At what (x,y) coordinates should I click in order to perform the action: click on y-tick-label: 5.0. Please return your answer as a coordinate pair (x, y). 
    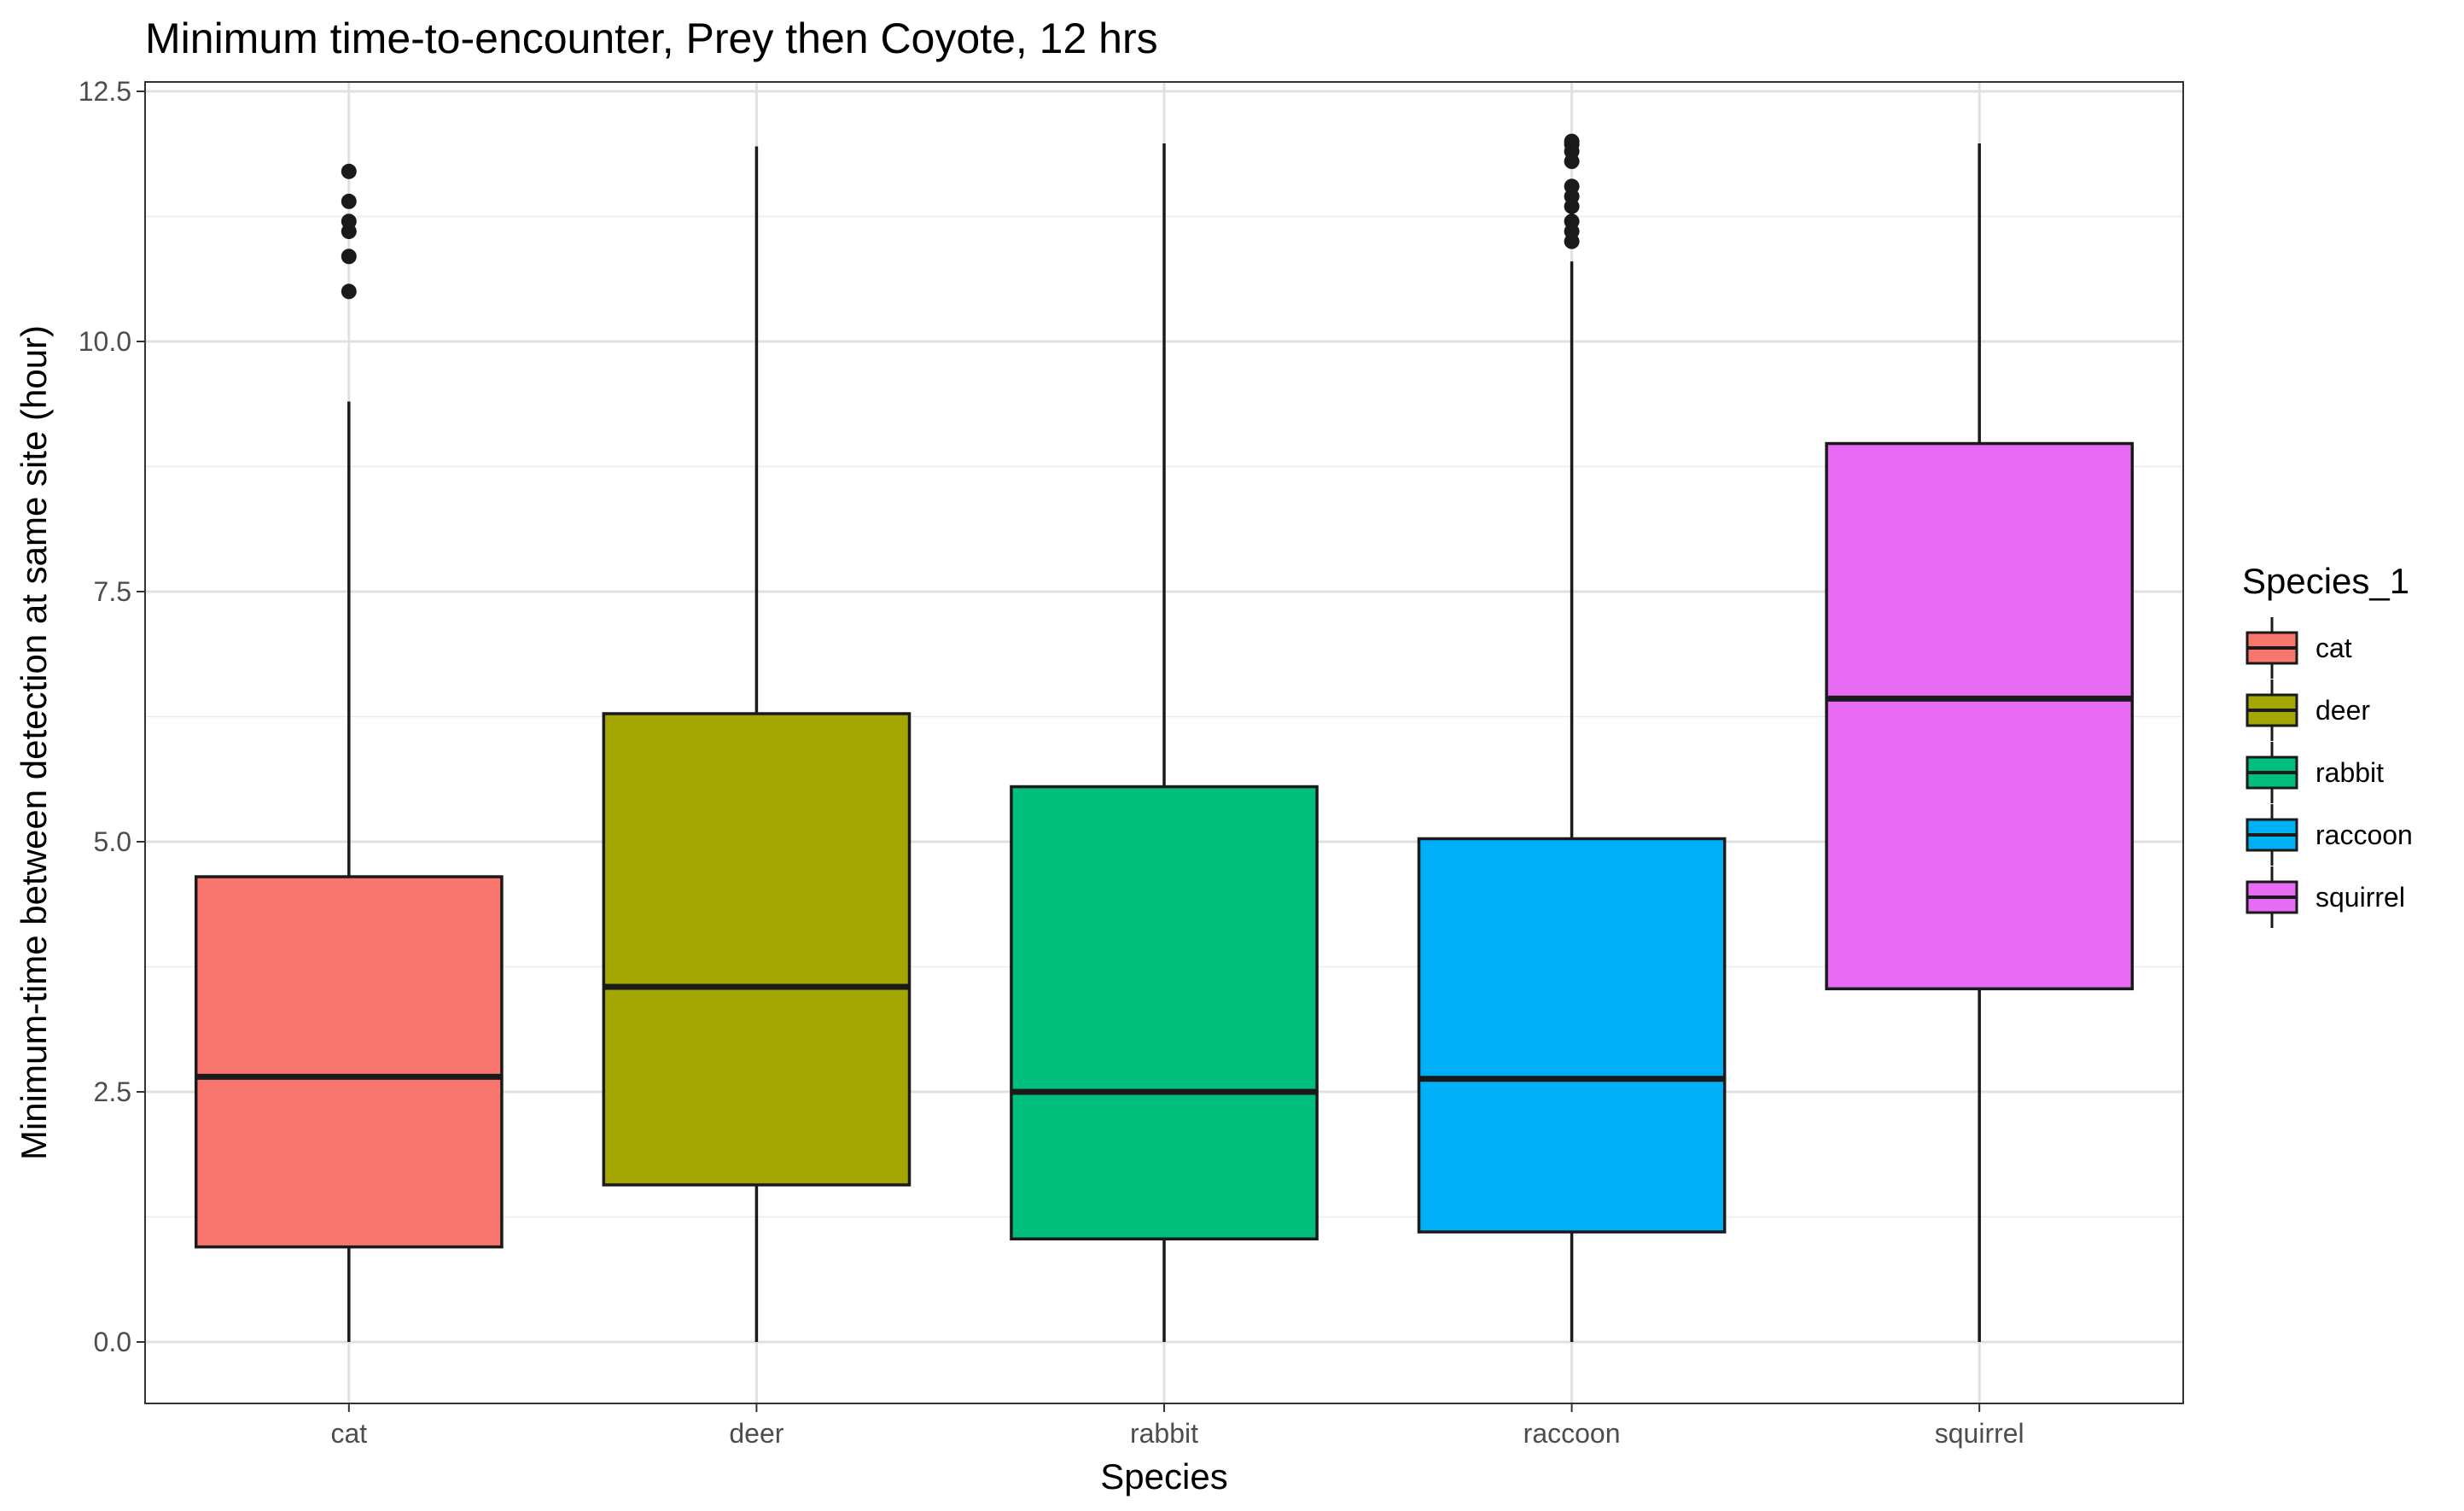
    Looking at the image, I should click on (112, 841).